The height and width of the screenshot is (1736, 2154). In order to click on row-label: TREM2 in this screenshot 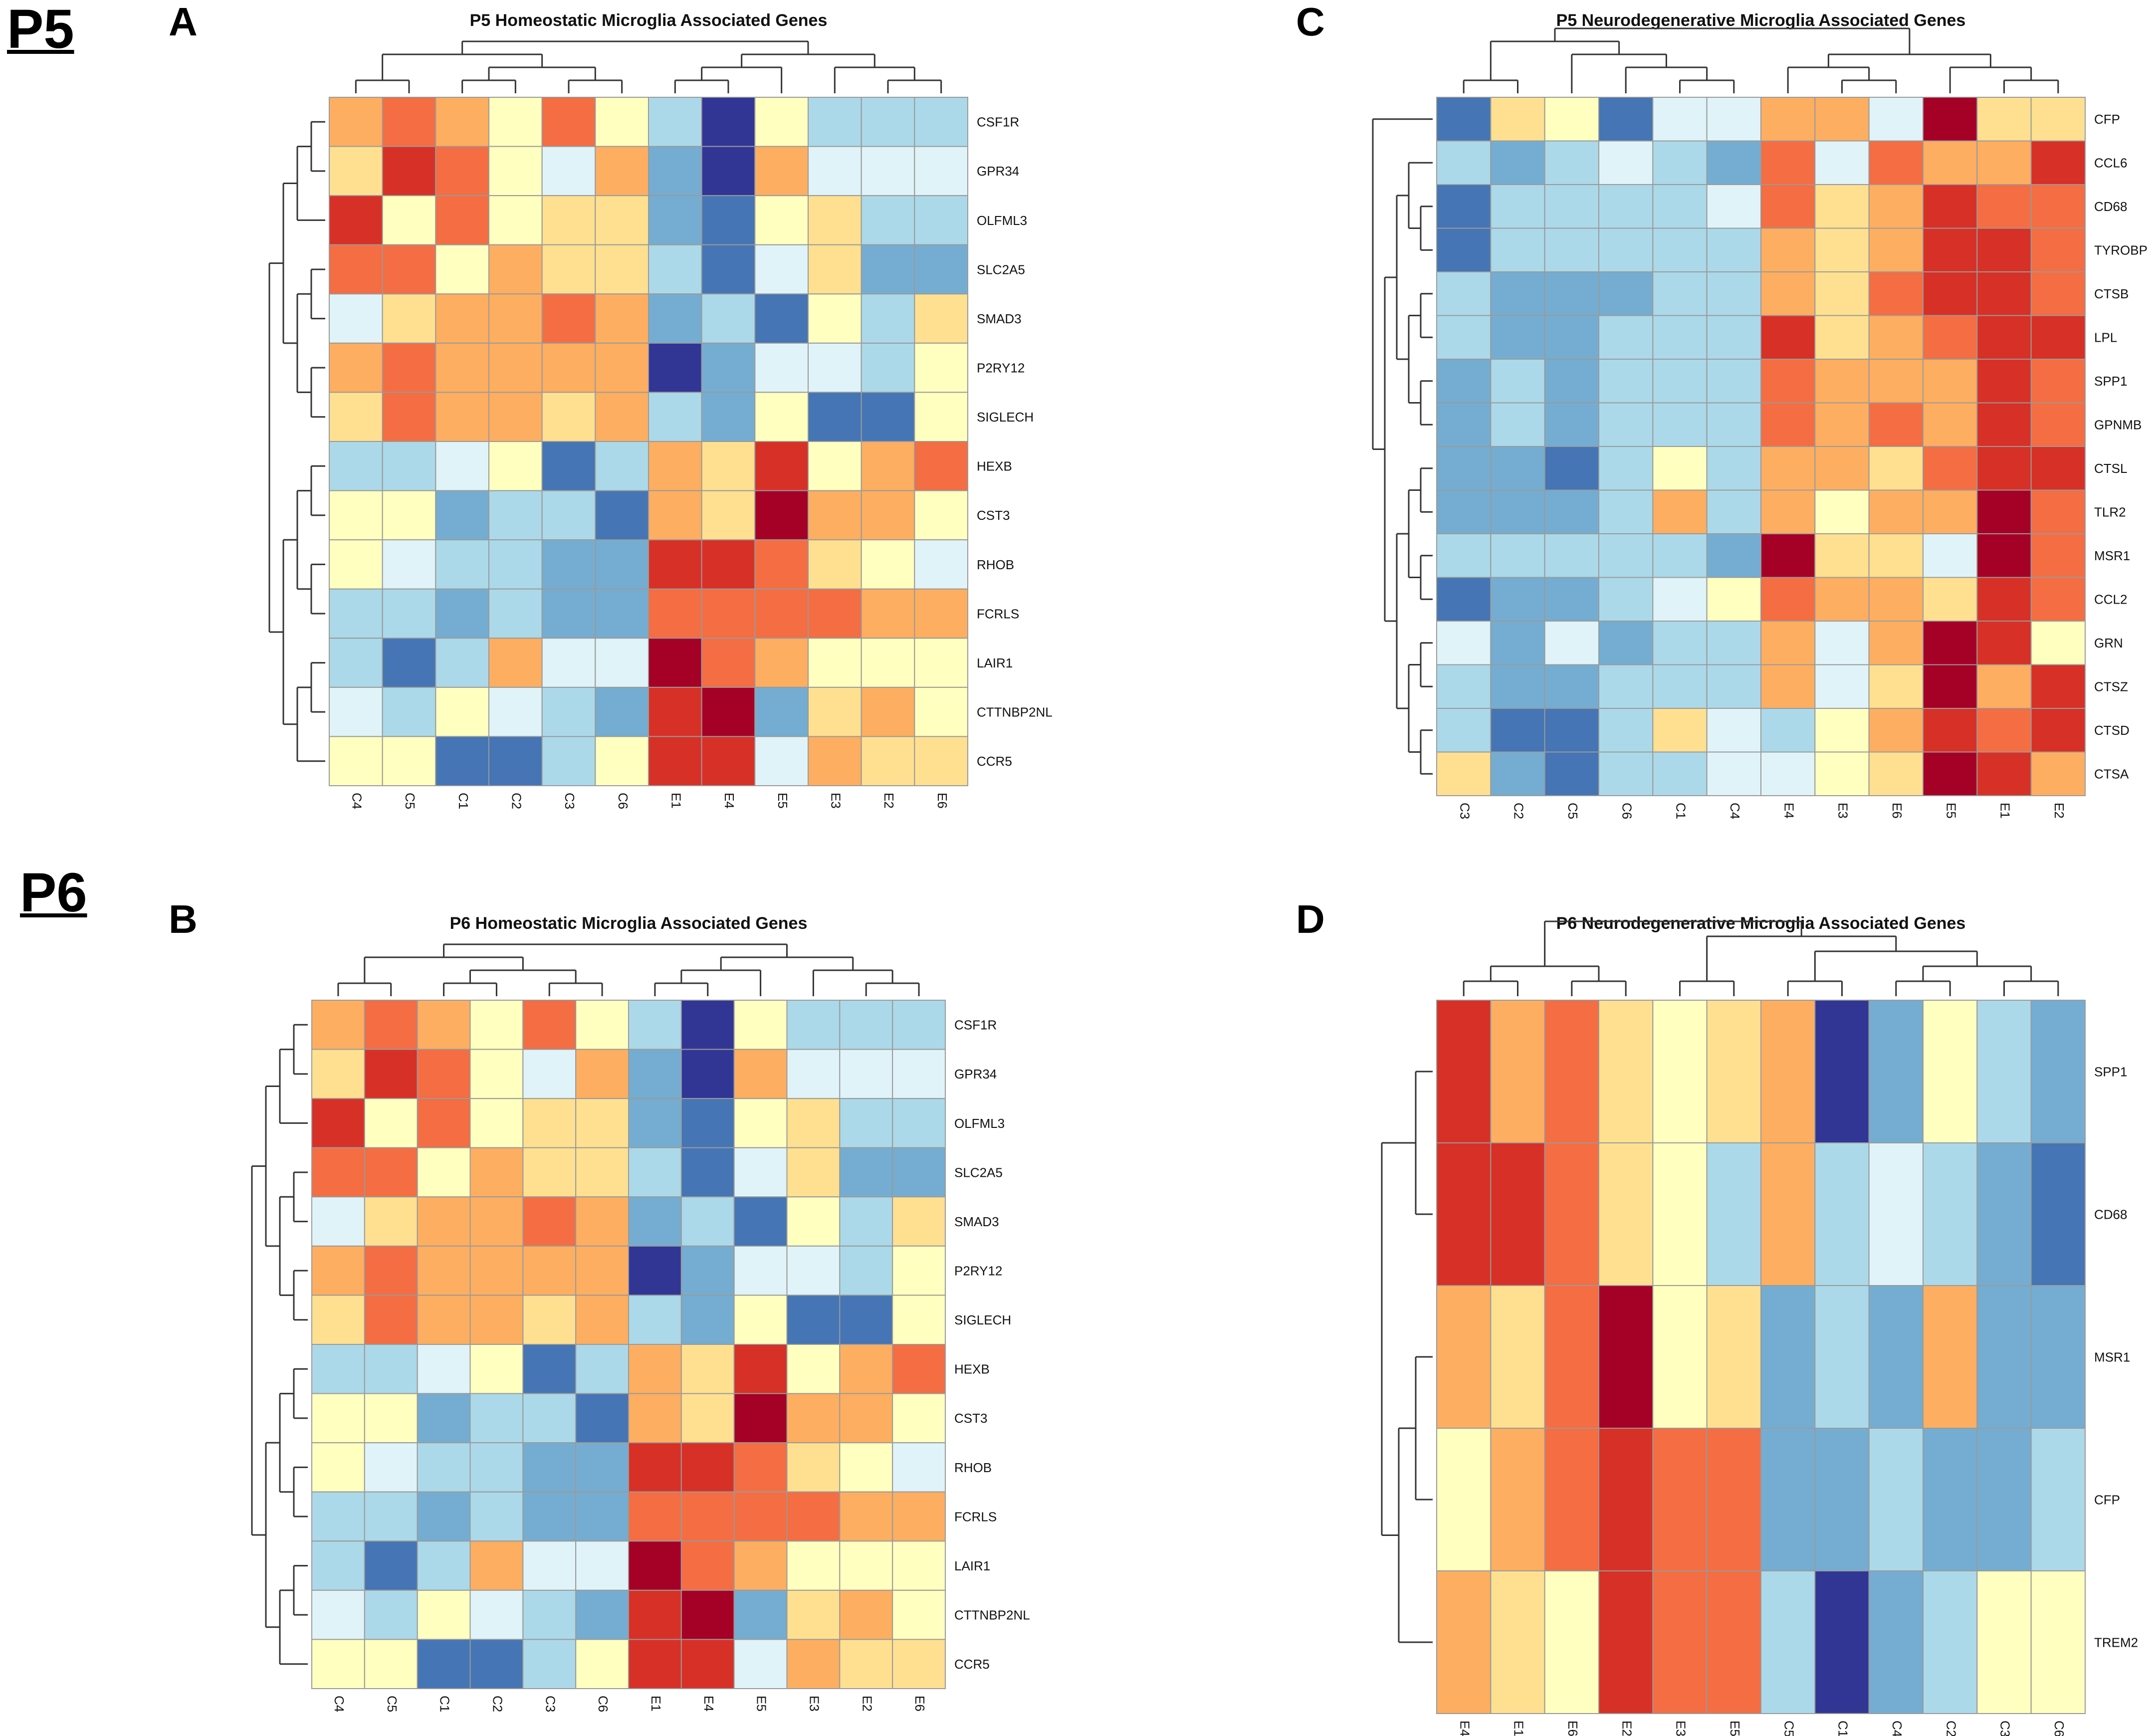, I will do `click(2116, 1642)`.